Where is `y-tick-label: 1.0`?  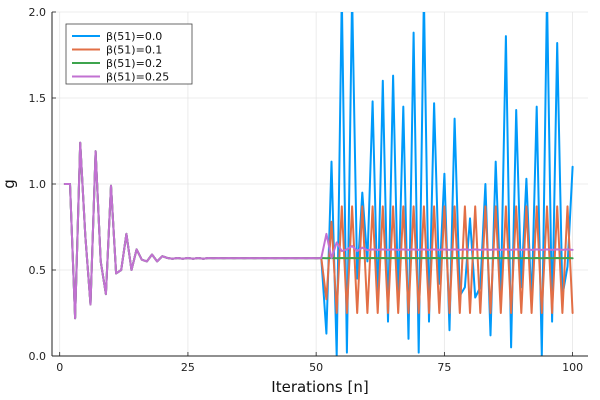 y-tick-label: 1.0 is located at coordinates (38, 184).